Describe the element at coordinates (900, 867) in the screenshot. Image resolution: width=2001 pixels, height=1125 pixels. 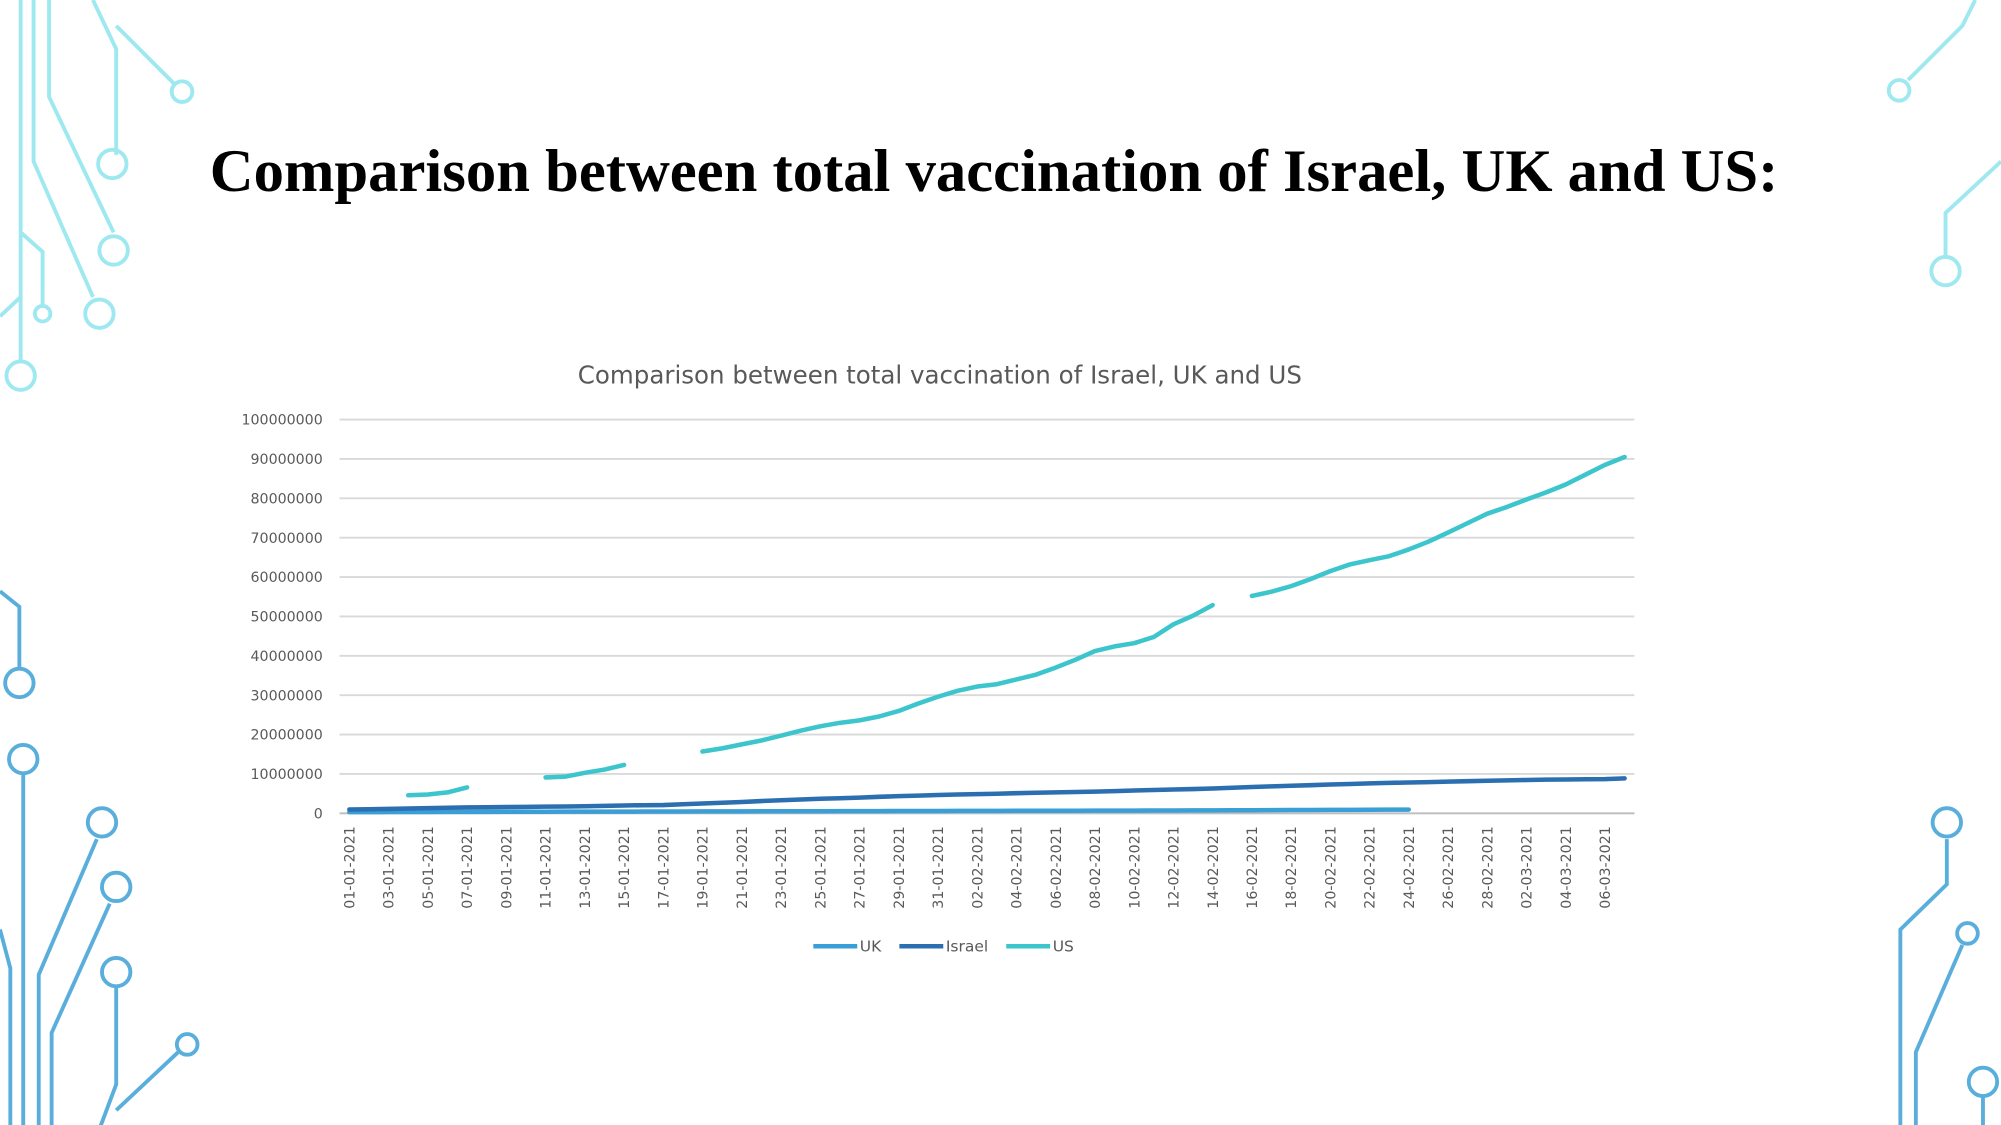
I see `x-tick-label: 29-01-2021` at that location.